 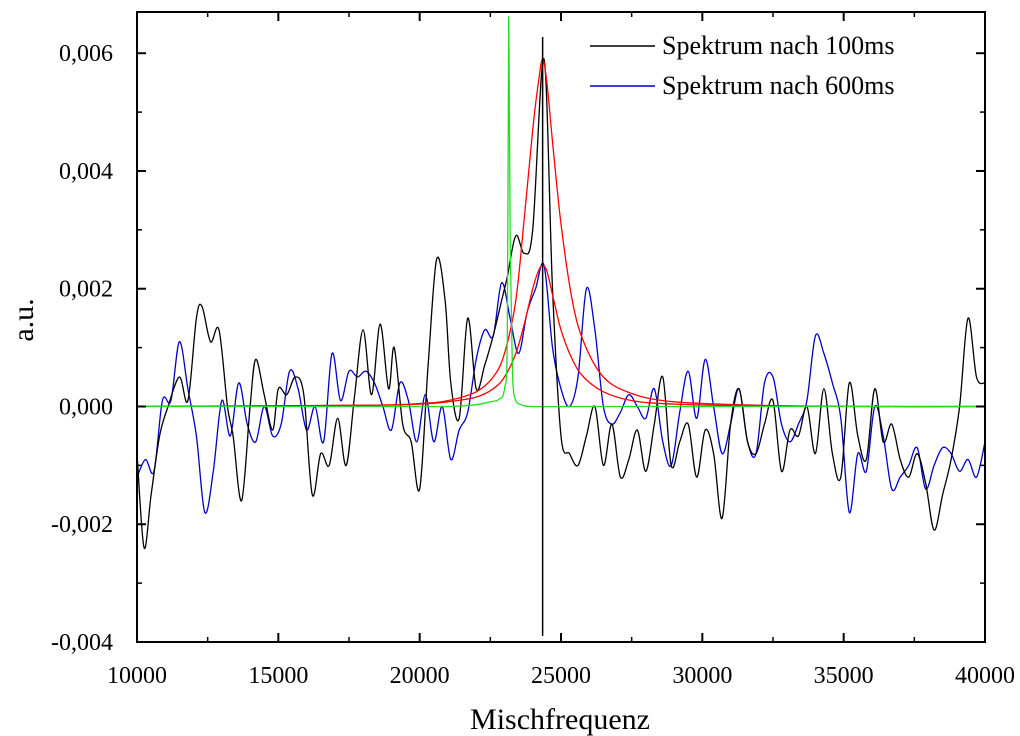 What do you see at coordinates (560, 719) in the screenshot?
I see `x-axis-title: Mischfrequenz` at bounding box center [560, 719].